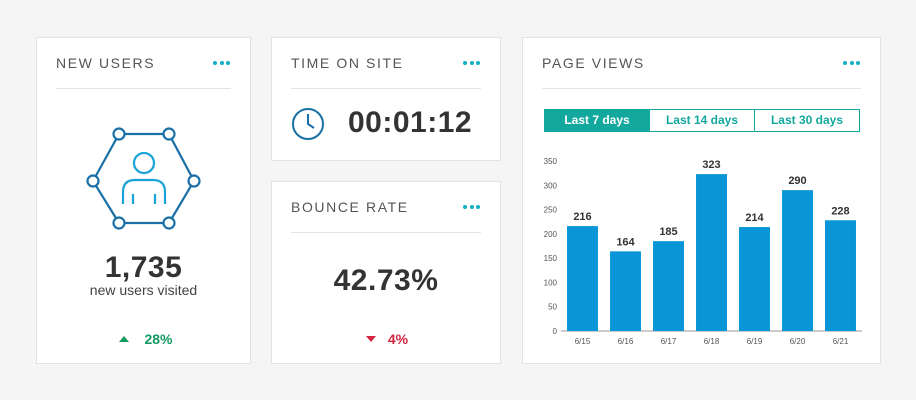 Image resolution: width=916 pixels, height=400 pixels. I want to click on tab: Last 7 days, so click(597, 120).